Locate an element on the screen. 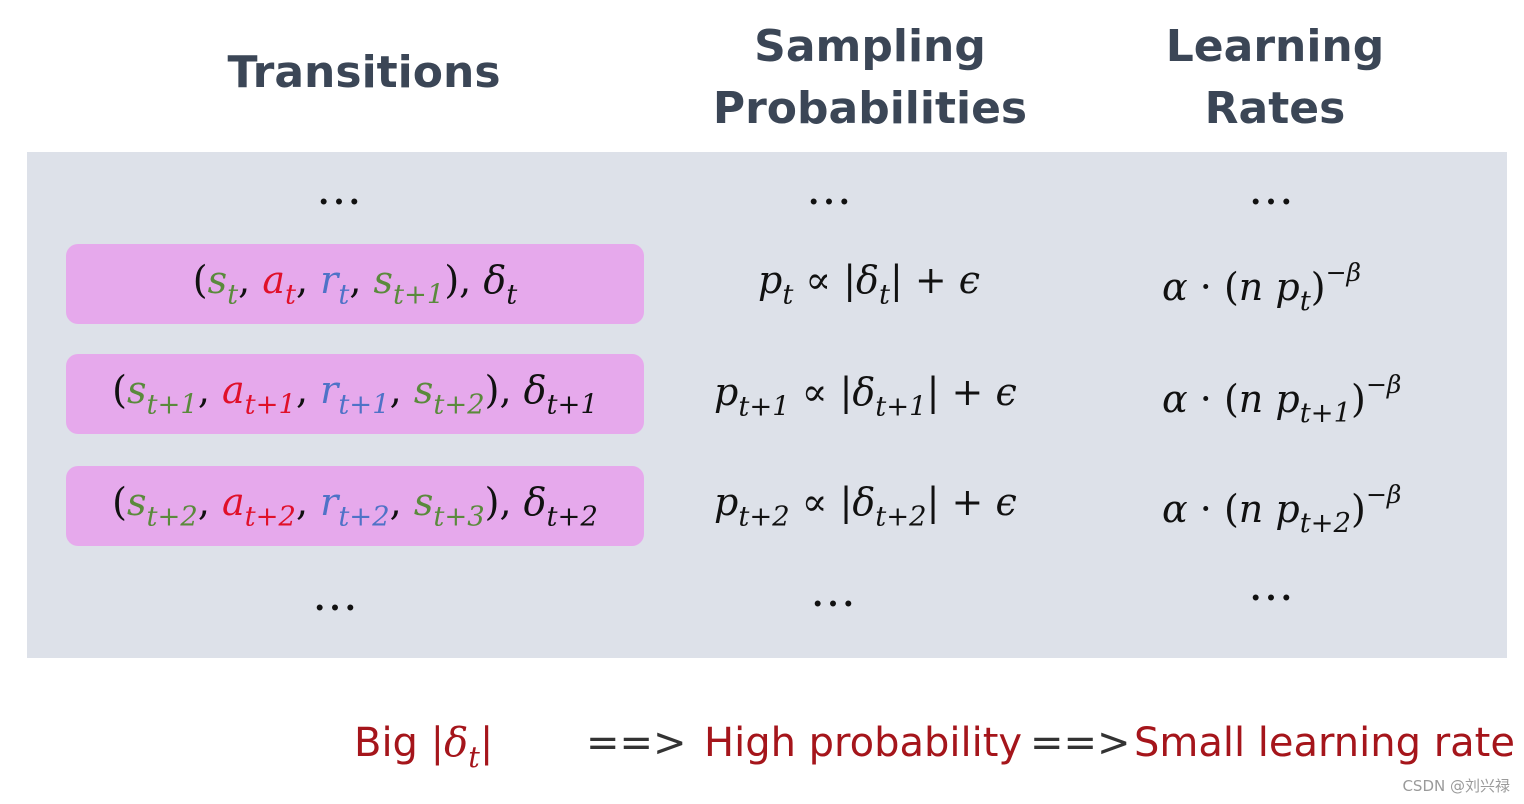  header-learning-rates: Learning Rates is located at coordinates (1275, 78).